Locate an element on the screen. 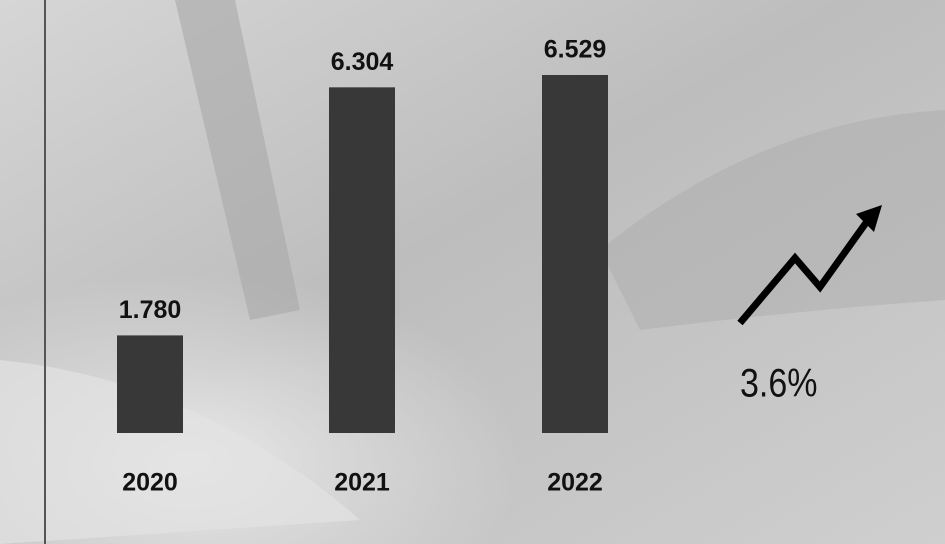 Image resolution: width=945 pixels, height=544 pixels. trend-arrow is located at coordinates (804, 271).